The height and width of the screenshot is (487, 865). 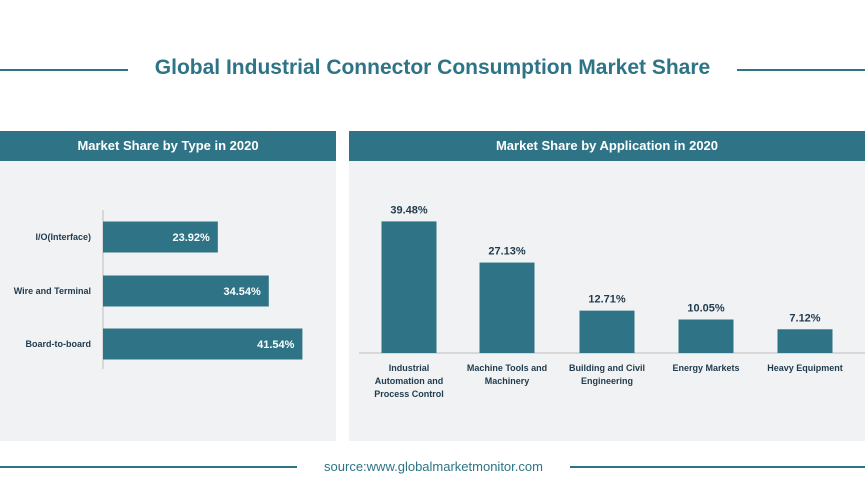 I want to click on source-text: source:www.globalmarketmonitor.com, so click(x=433, y=466).